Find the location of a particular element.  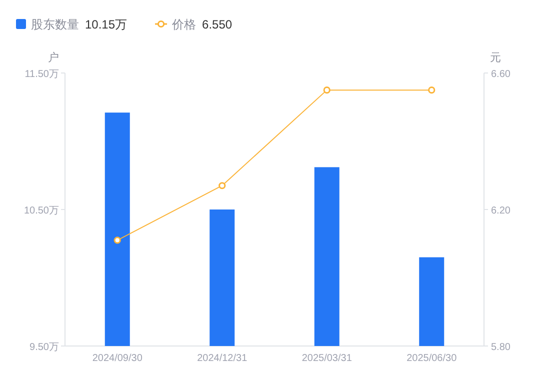

y2-axis-title: 元 is located at coordinates (495, 58).